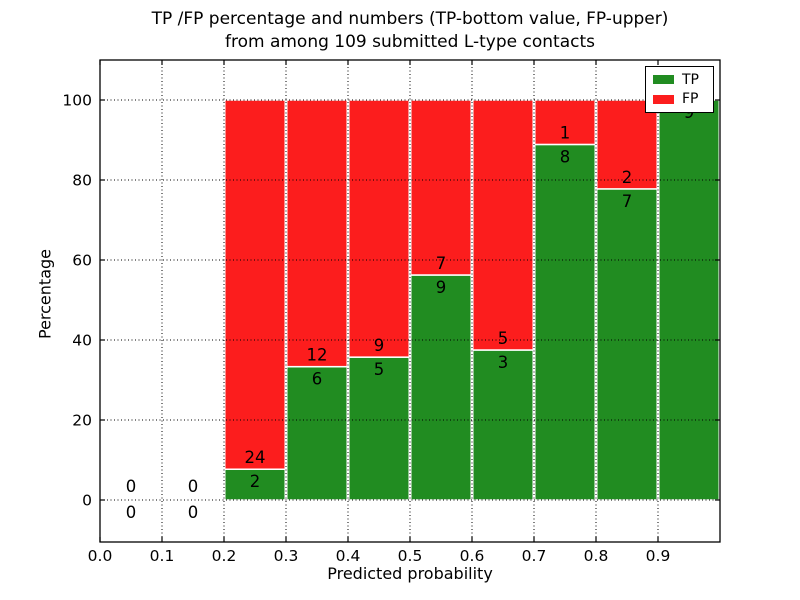  I want to click on fp-legend-swatch, so click(663, 99).